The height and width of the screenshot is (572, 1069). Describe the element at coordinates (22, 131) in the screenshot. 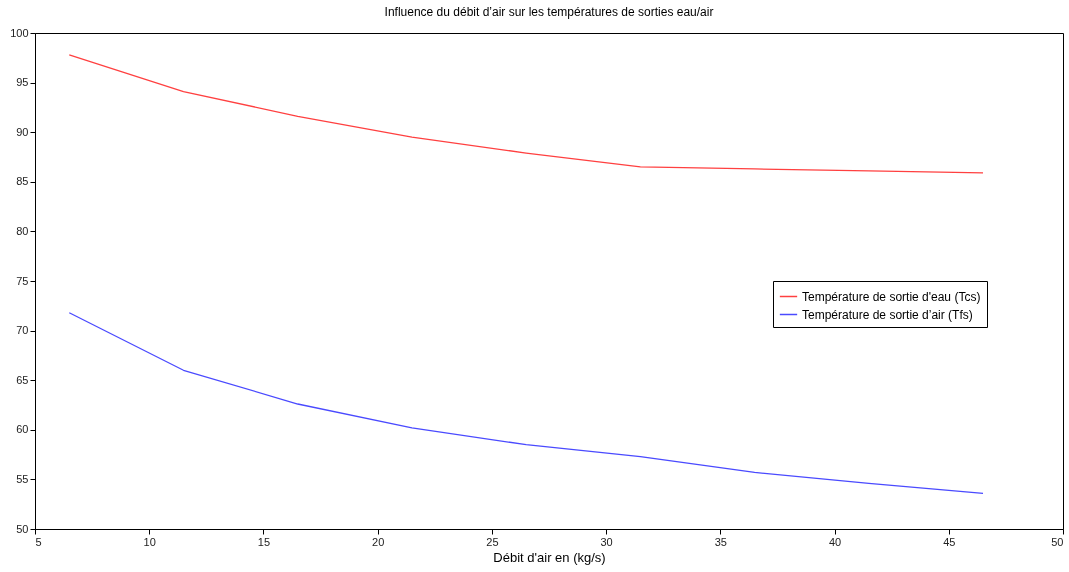

I see `y-tick-label: 90` at that location.